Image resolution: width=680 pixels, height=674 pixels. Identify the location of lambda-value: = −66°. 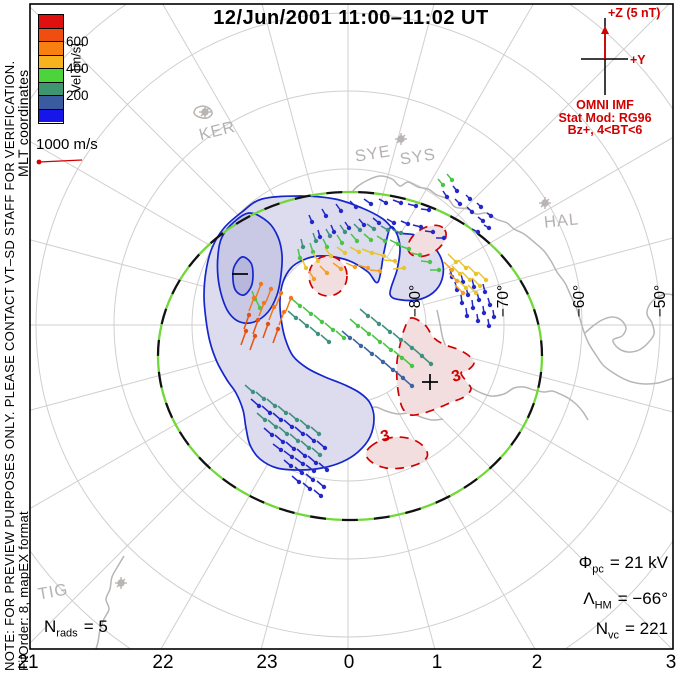
(642, 598).